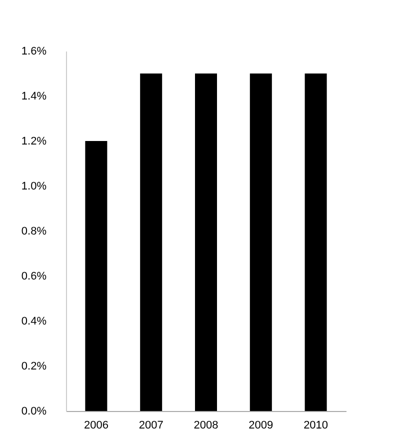 The height and width of the screenshot is (435, 401). What do you see at coordinates (34, 322) in the screenshot?
I see `y-tick-label: 0.4%` at bounding box center [34, 322].